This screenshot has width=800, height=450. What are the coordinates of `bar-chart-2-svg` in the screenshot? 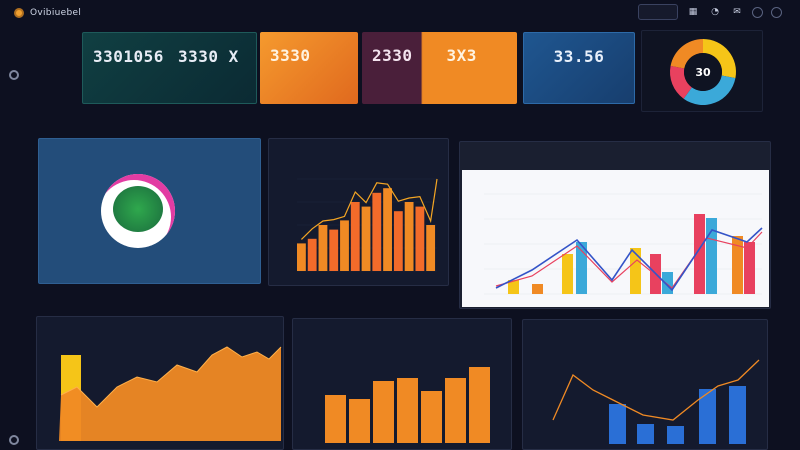 It's located at (407, 405).